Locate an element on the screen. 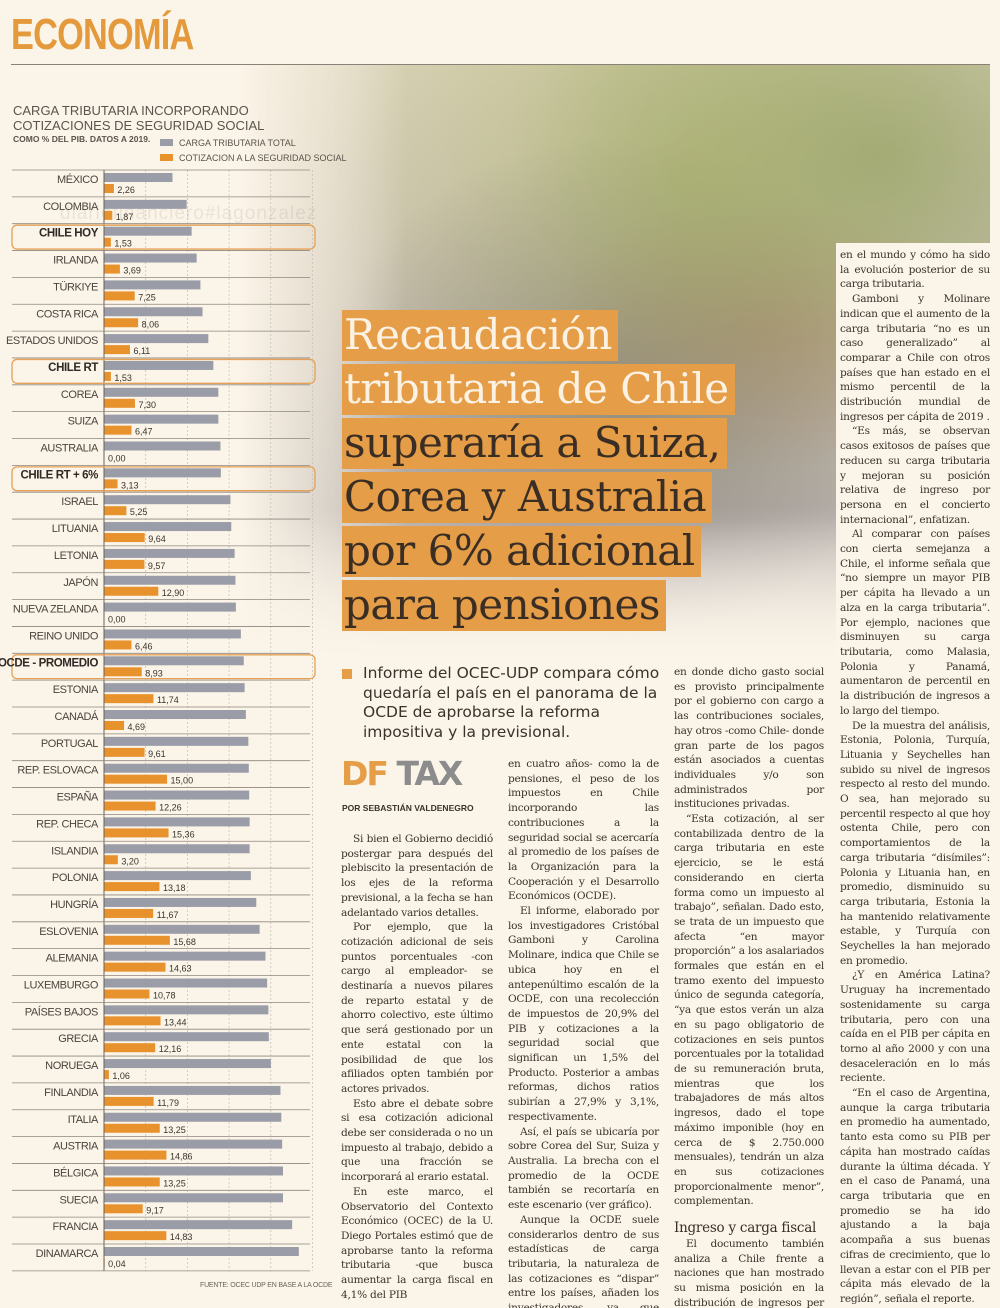 The height and width of the screenshot is (1308, 1000). category-label: ESTONIA is located at coordinates (76, 690).